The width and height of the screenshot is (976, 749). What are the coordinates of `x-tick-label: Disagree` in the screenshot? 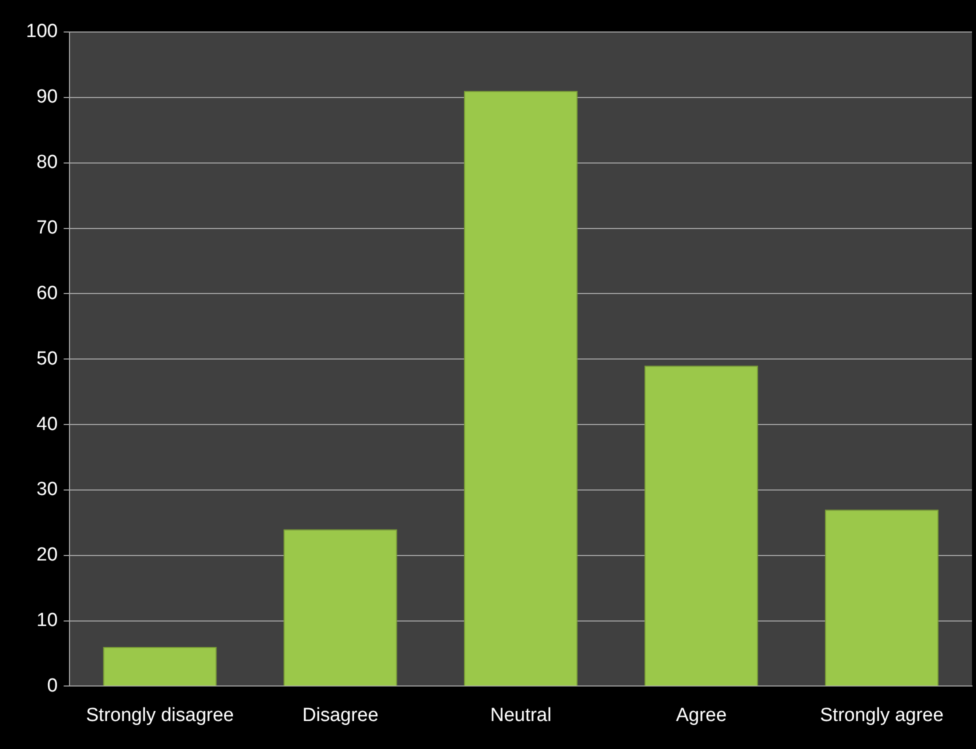 It's located at (340, 715).